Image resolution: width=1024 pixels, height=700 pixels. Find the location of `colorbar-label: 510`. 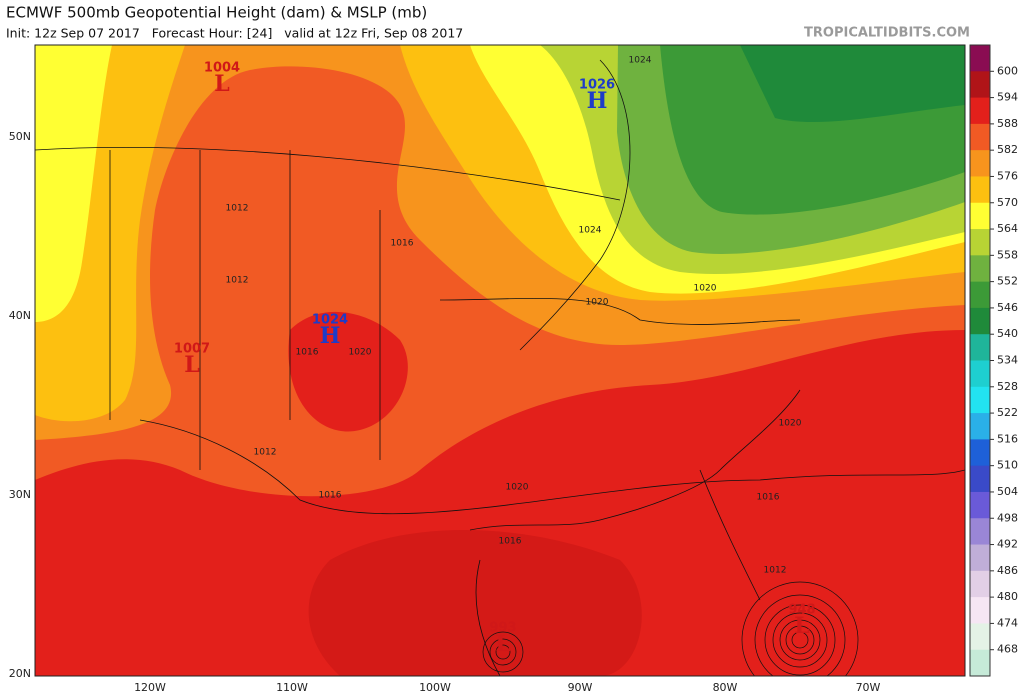

colorbar-label: 510 is located at coordinates (1007, 465).